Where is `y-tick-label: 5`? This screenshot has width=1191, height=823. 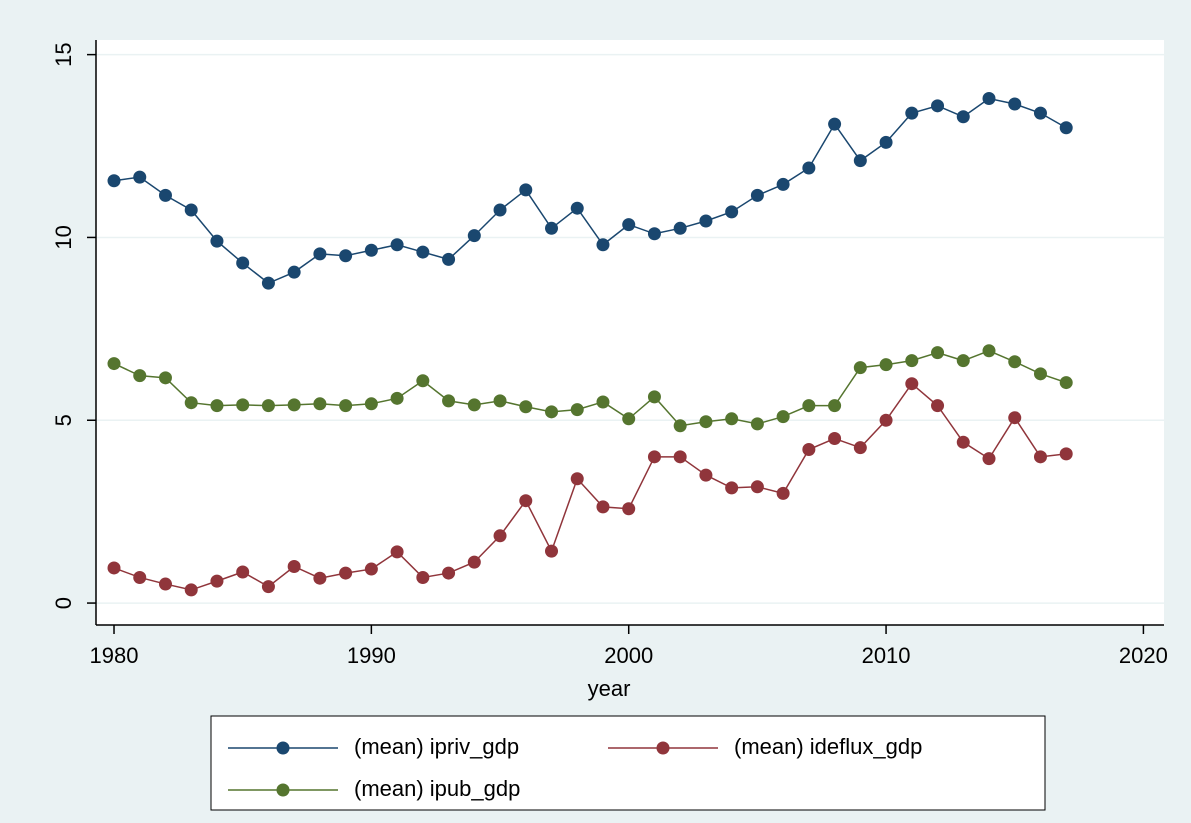 y-tick-label: 5 is located at coordinates (63, 420).